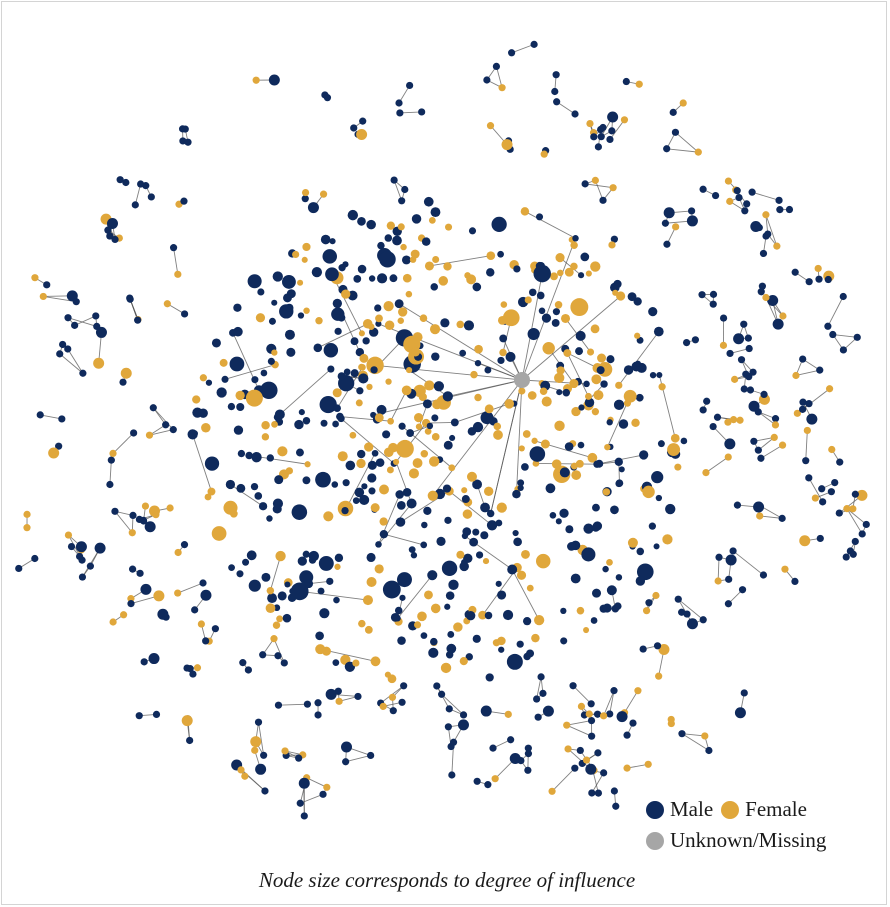 The width and height of the screenshot is (890, 907). Describe the element at coordinates (655, 809) in the screenshot. I see `male-swatch` at that location.